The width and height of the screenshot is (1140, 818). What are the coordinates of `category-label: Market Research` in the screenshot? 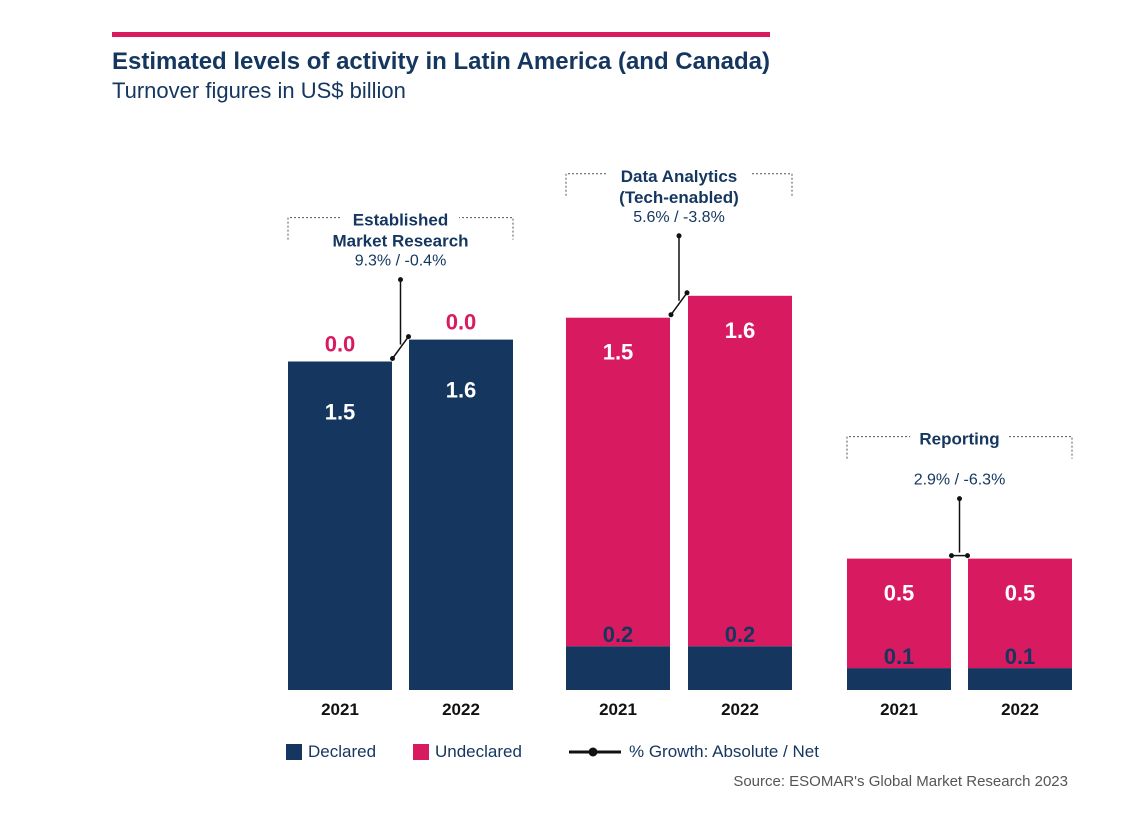 It's located at (400, 241).